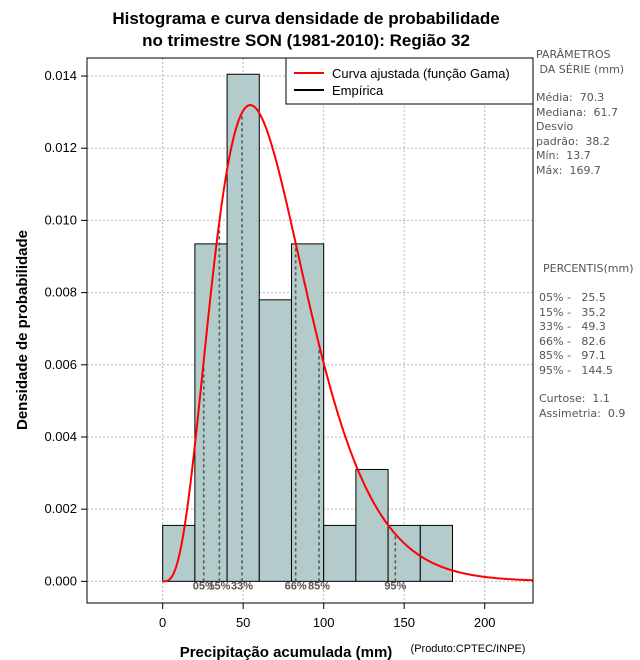 The height and width of the screenshot is (660, 640). Describe the element at coordinates (588, 268) in the screenshot. I see `percentiles-title: PERCENTIS(mm)` at that location.